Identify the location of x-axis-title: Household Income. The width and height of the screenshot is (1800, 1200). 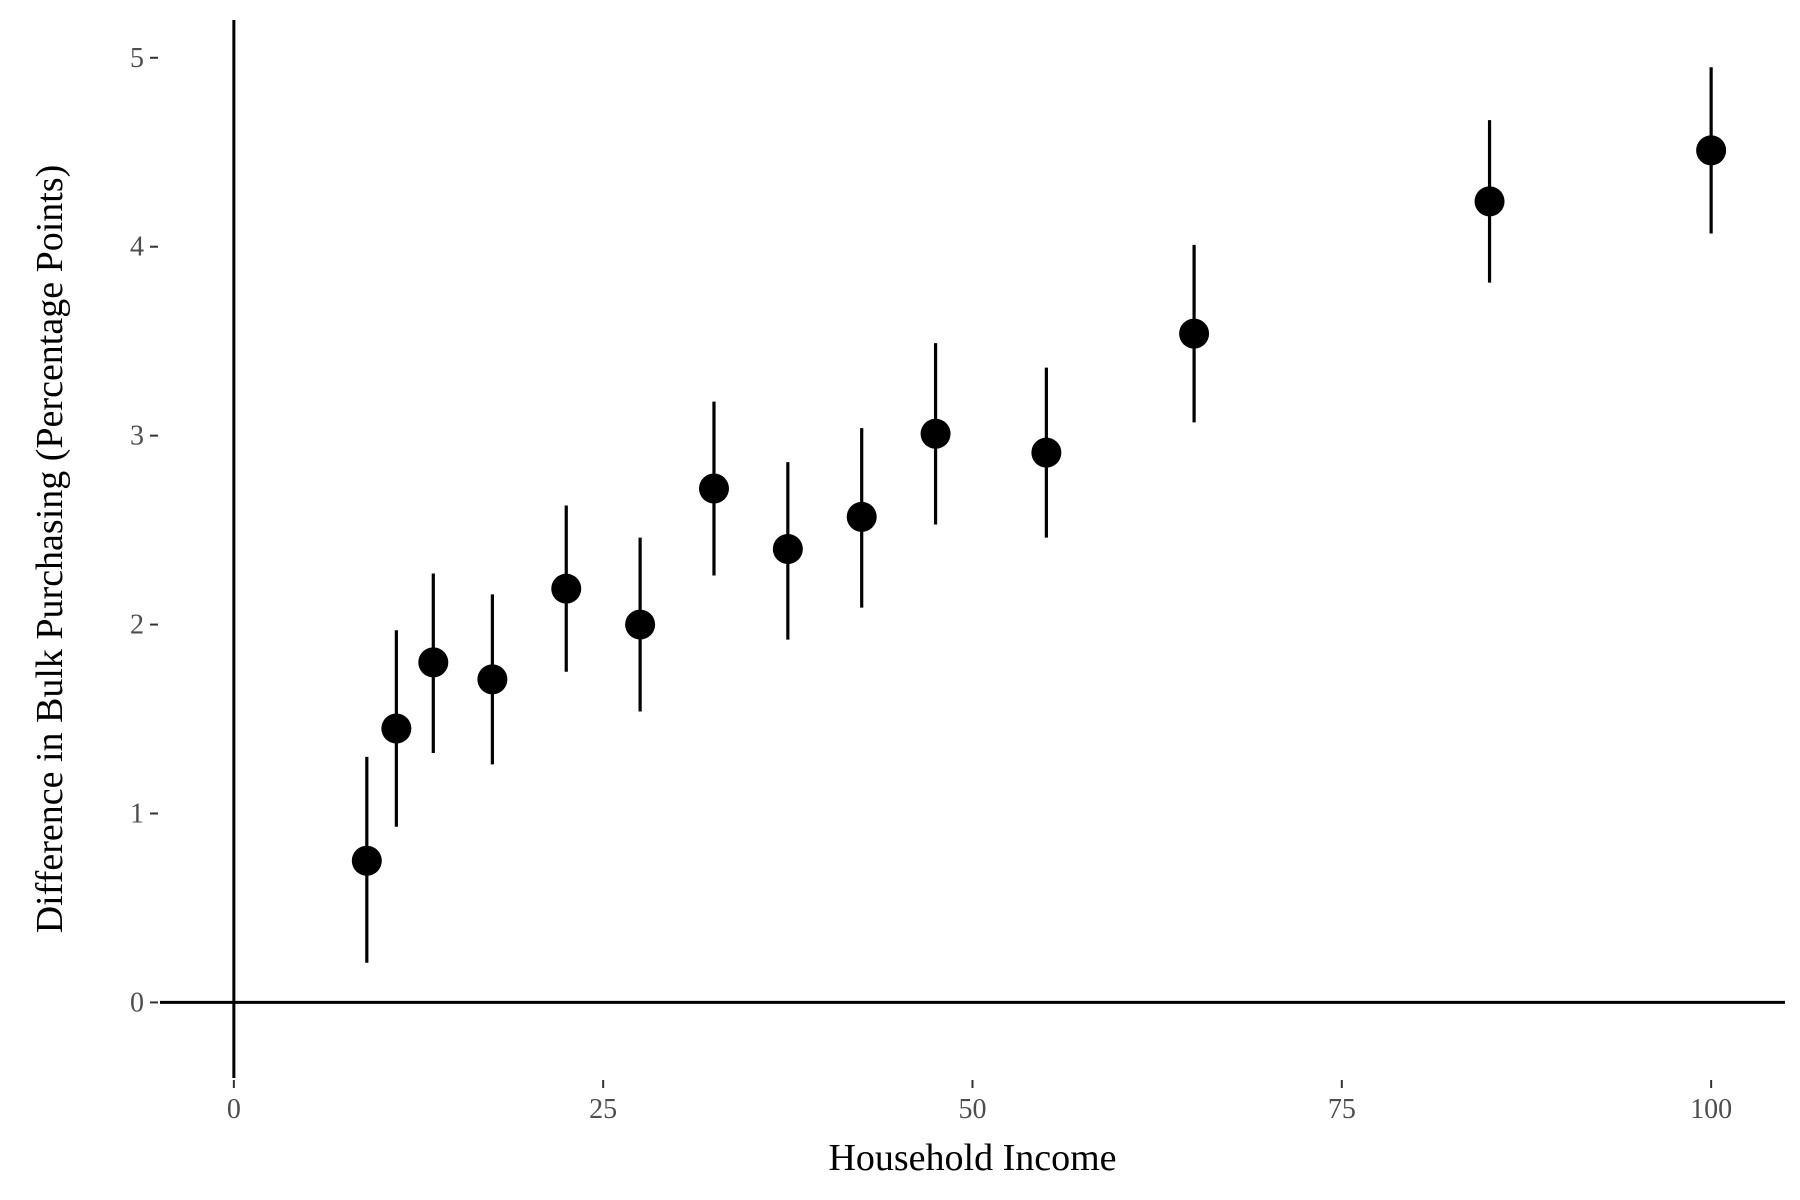
(972, 1158).